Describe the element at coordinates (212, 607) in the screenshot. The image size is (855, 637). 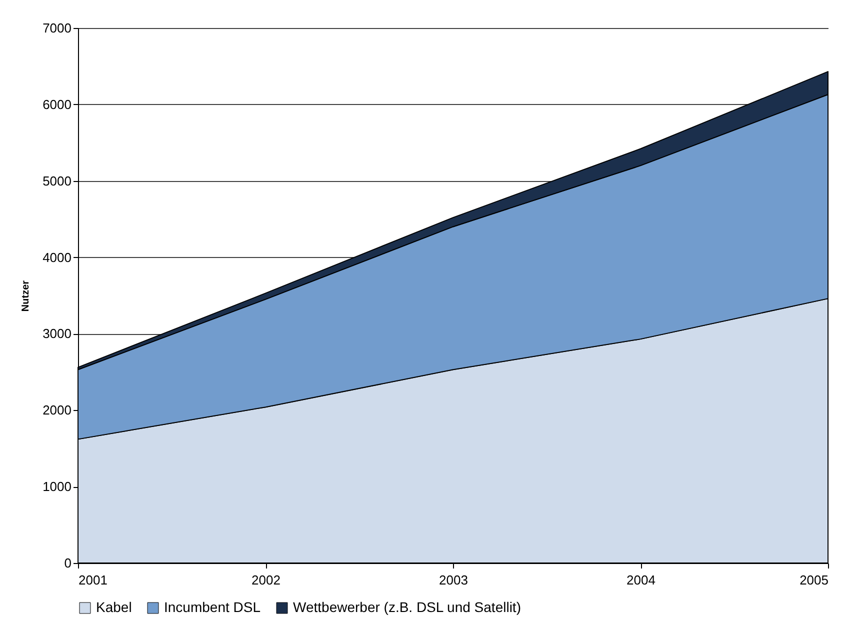
I see `legend-label: Incumbent DSL` at that location.